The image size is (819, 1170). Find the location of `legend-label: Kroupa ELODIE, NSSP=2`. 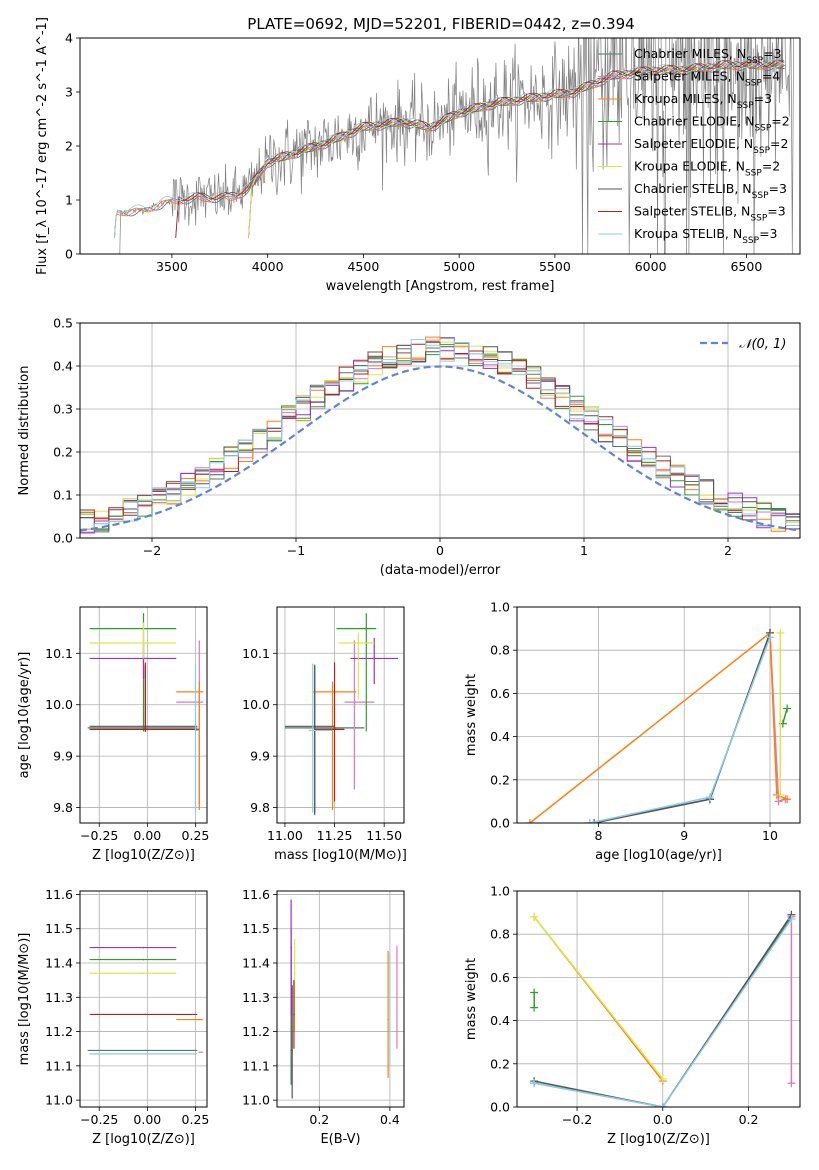

legend-label: Kroupa ELODIE, NSSP=2 is located at coordinates (707, 169).